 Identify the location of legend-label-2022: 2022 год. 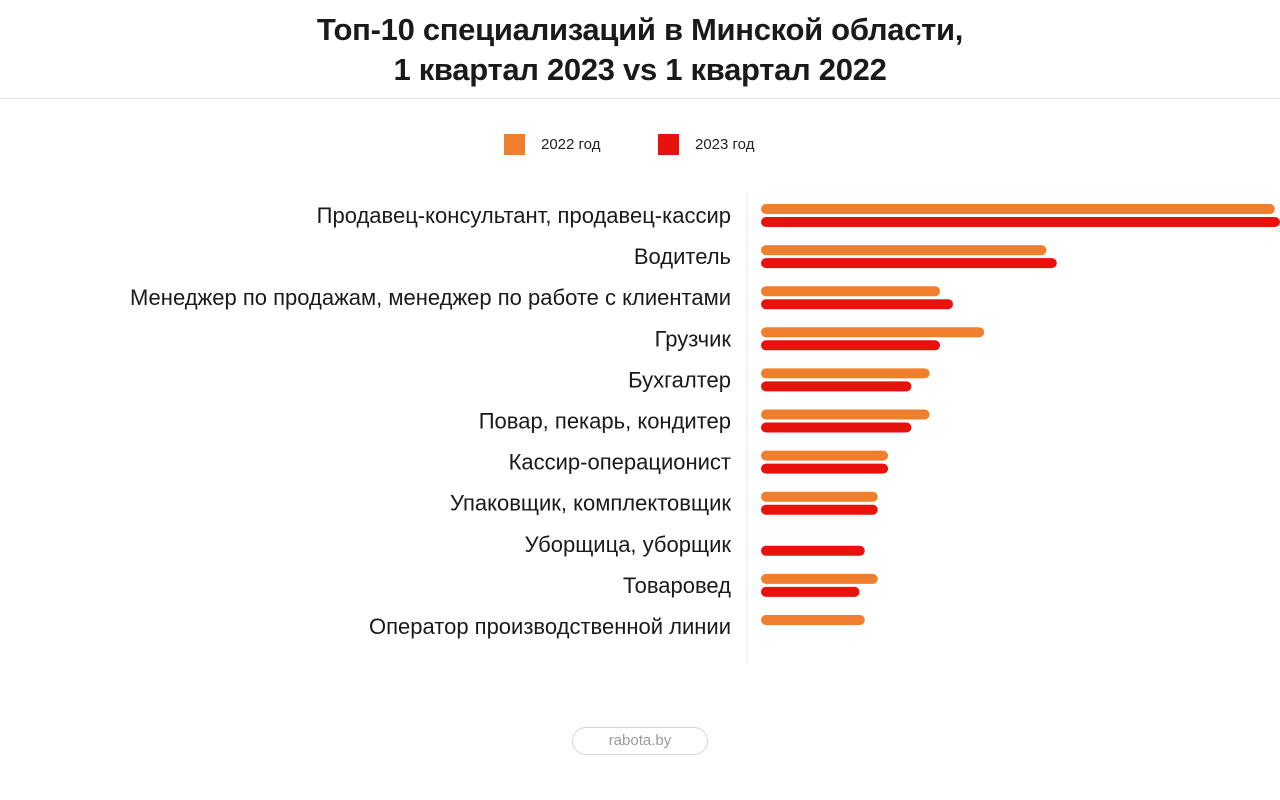
(571, 144).